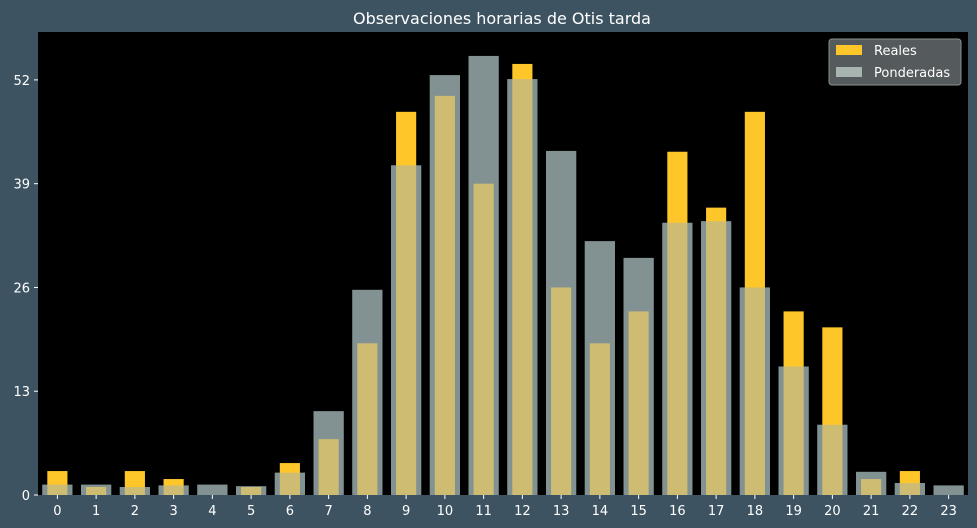 This screenshot has width=977, height=528. I want to click on x-axis: 0 1 2 3 4 5 6 7 8 9 10 11 12 13 14 15 16 17 18 19 20 21 22 23, so click(505, 507).